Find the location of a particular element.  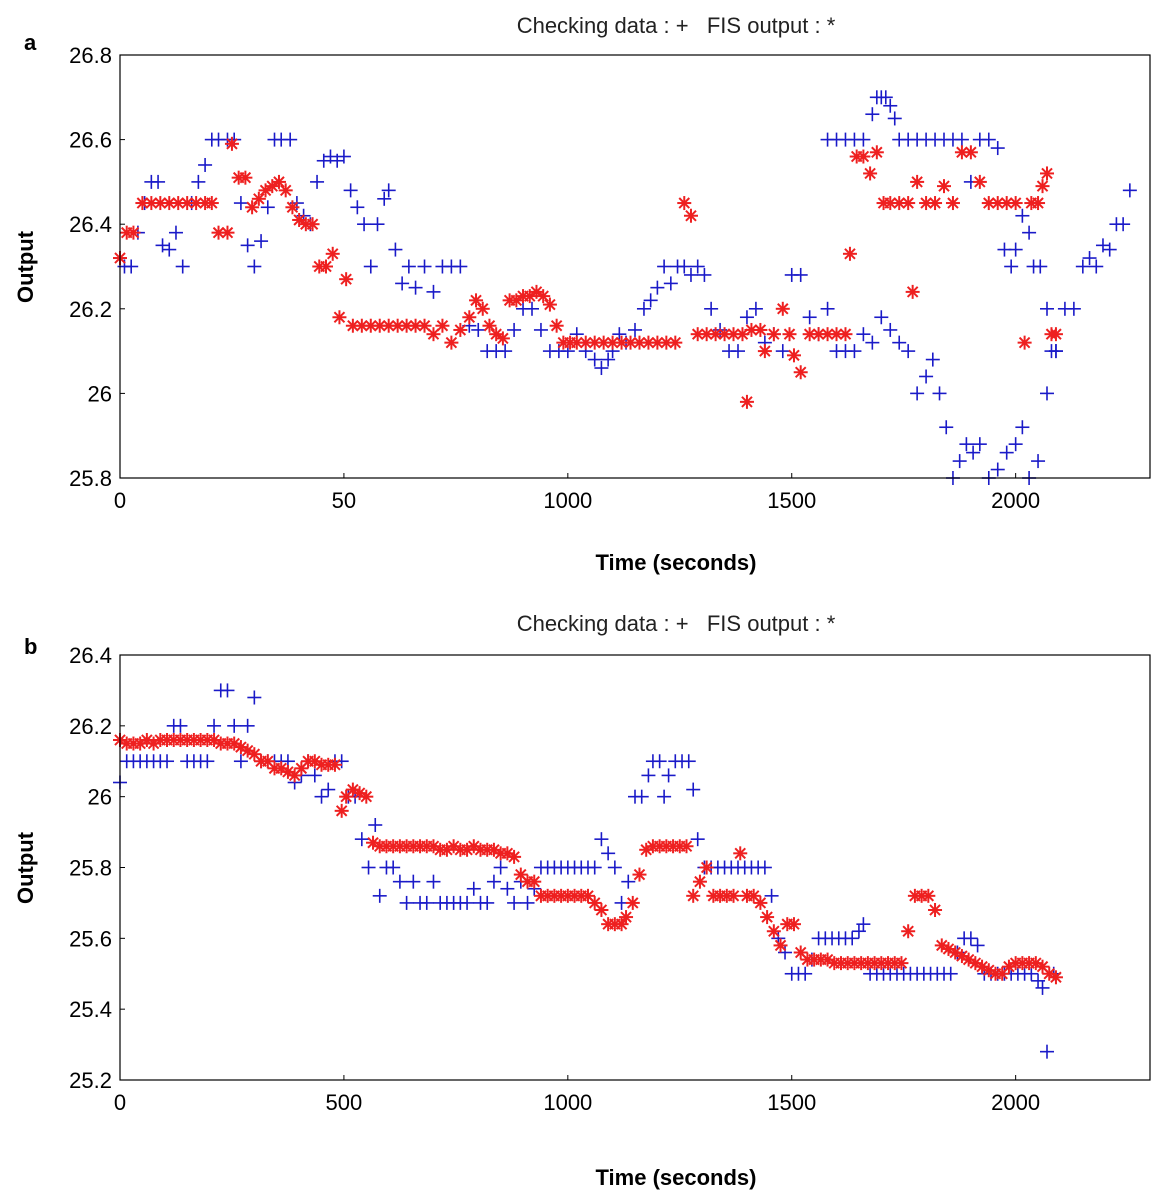

chart-b-xticks: 0 500 1000 1500 2000 is located at coordinates (577, 1095).